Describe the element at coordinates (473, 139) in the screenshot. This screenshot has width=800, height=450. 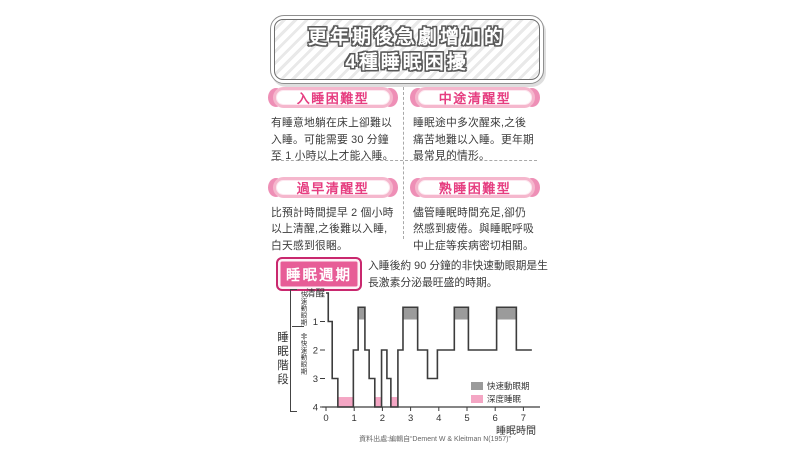
I see `type-description: 睡眠途中多次醒來,之後痛苦地難以入睡。更年期最常見的情形。` at that location.